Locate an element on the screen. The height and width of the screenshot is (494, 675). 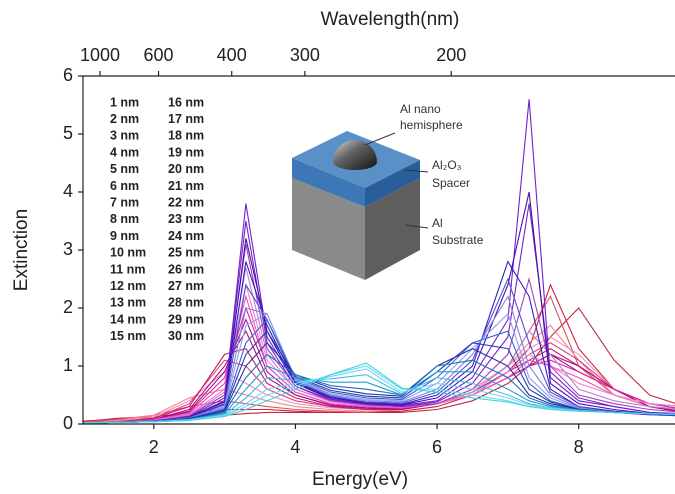
legend-entry: 23 nm is located at coordinates (186, 219).